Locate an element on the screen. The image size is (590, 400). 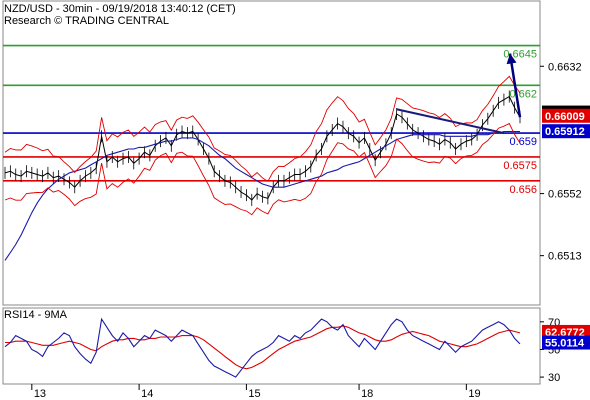
price-tag-2: 0.65912 is located at coordinates (565, 132).